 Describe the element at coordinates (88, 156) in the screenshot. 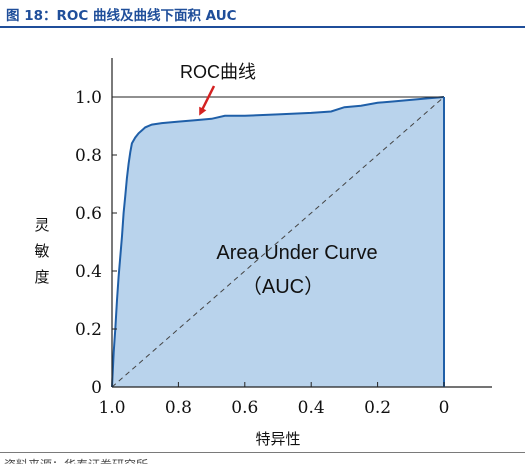

I see `y-tick-label: 0.8` at that location.